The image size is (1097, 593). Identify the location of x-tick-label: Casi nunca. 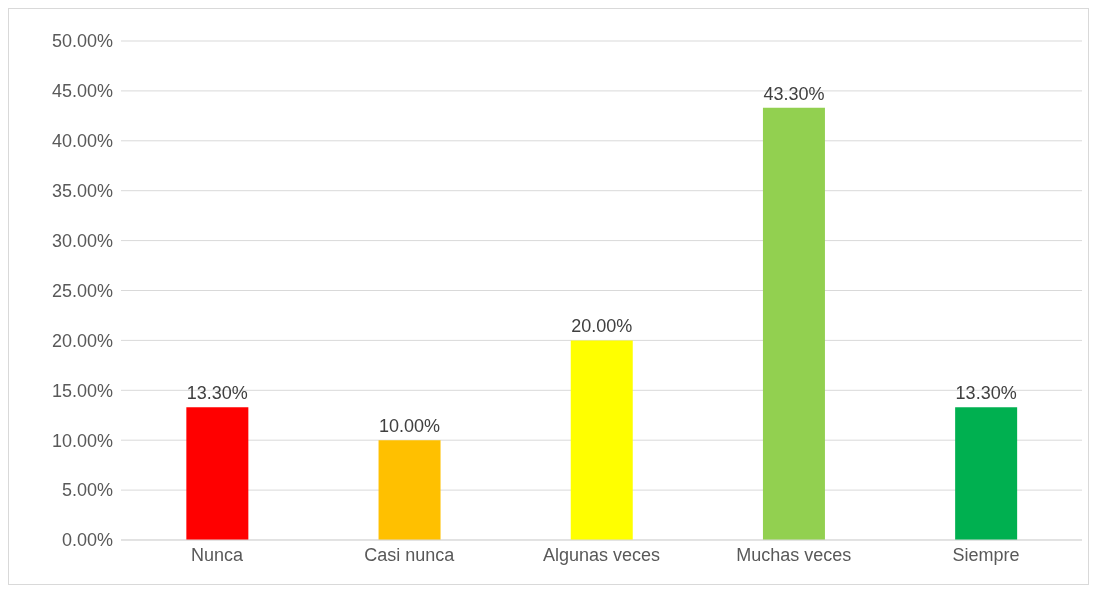
(410, 554).